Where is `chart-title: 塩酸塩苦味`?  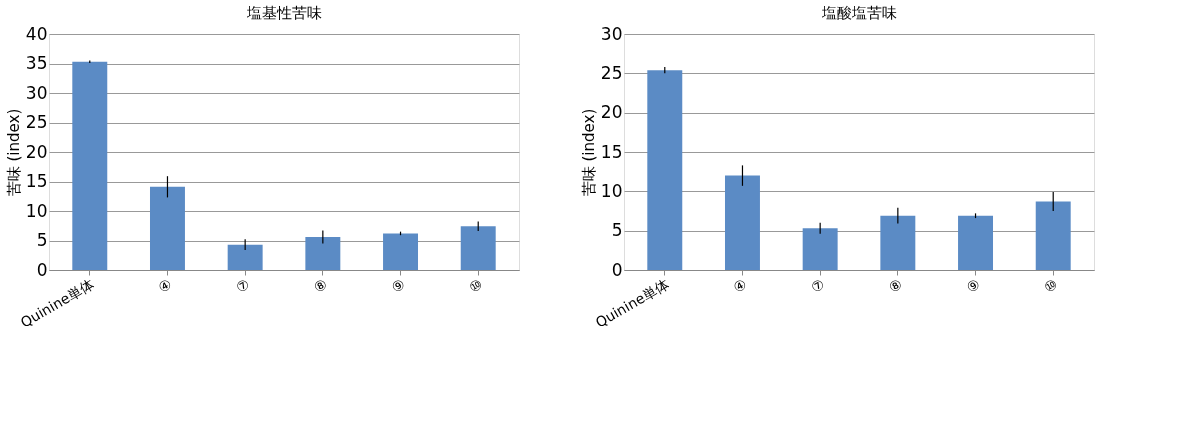
chart-title: 塩酸塩苦味 is located at coordinates (858, 13).